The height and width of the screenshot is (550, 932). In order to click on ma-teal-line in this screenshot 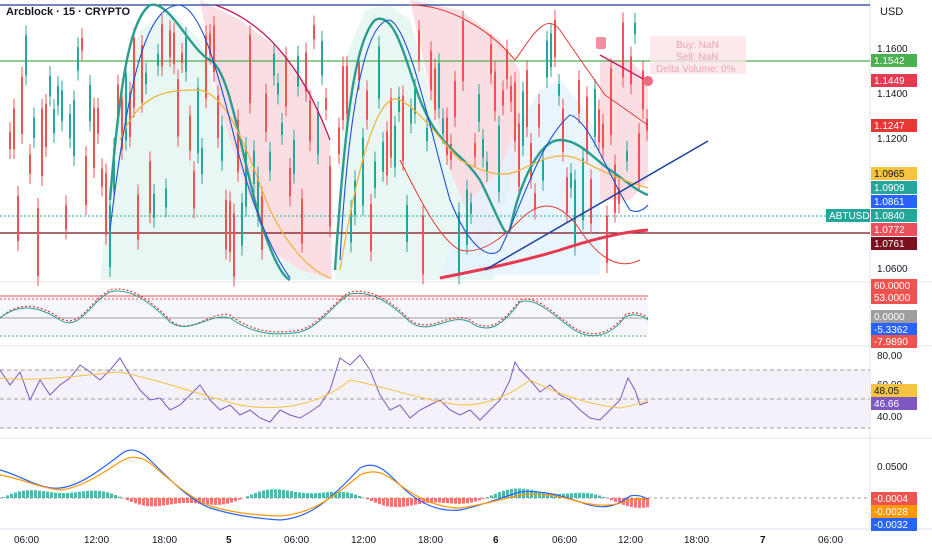, I will do `click(199, 142)`.